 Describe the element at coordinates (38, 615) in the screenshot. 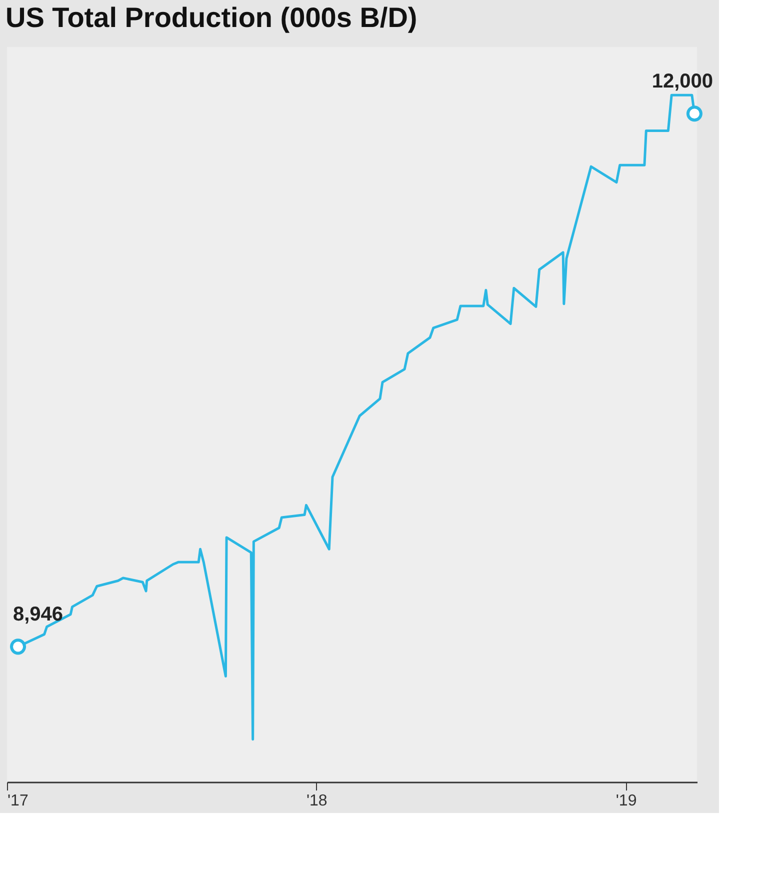

I see `annotation: 8,946` at that location.